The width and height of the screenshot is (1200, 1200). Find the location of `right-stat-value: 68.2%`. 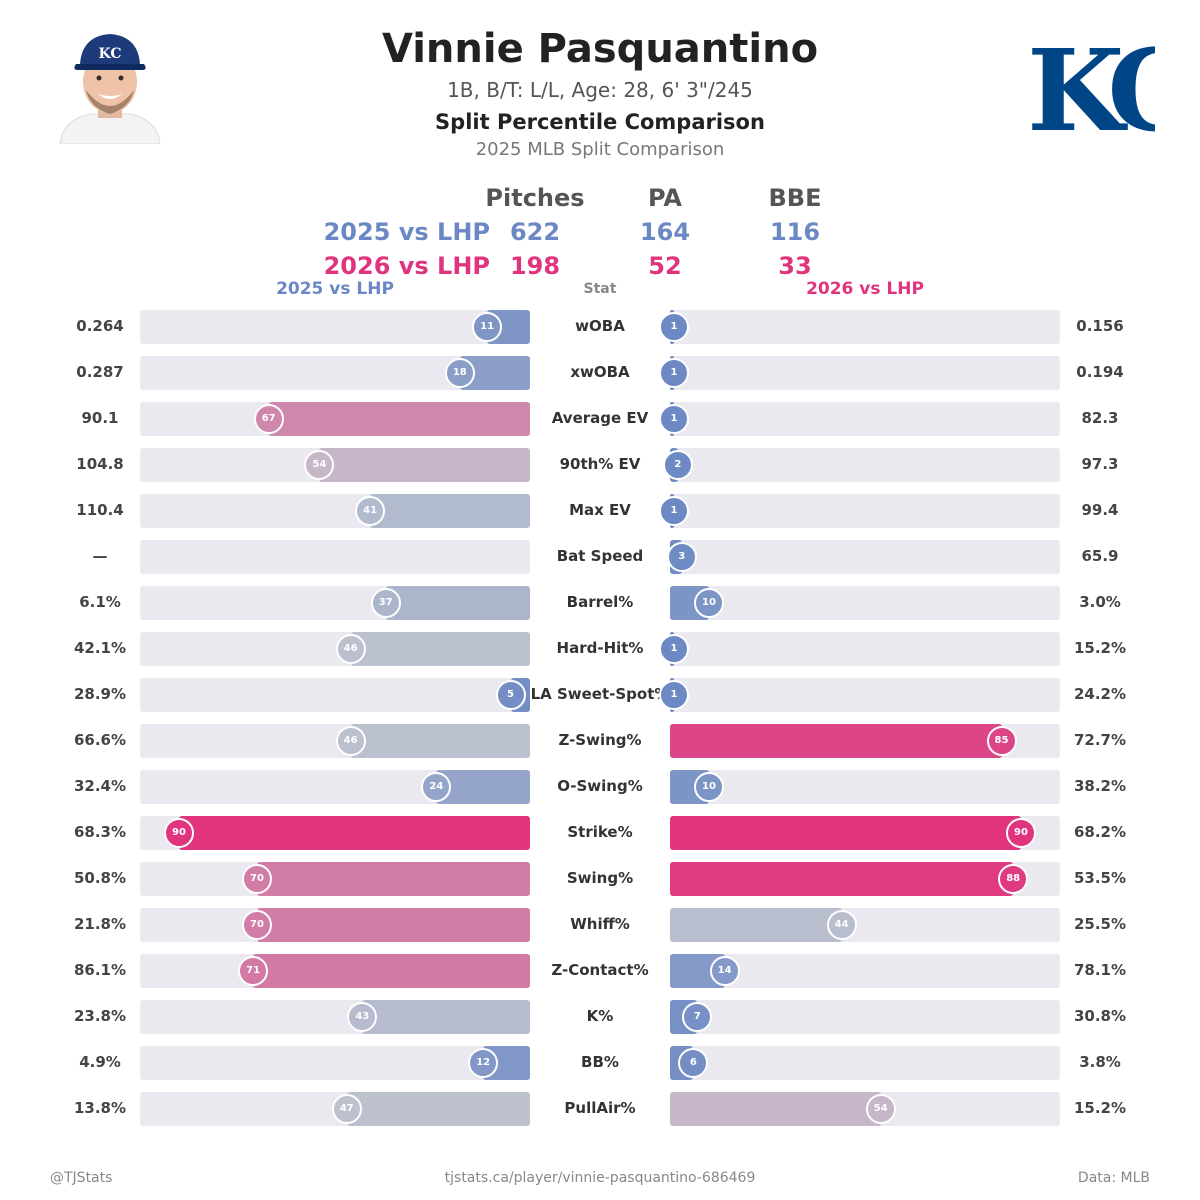

right-stat-value: 68.2% is located at coordinates (1100, 832).